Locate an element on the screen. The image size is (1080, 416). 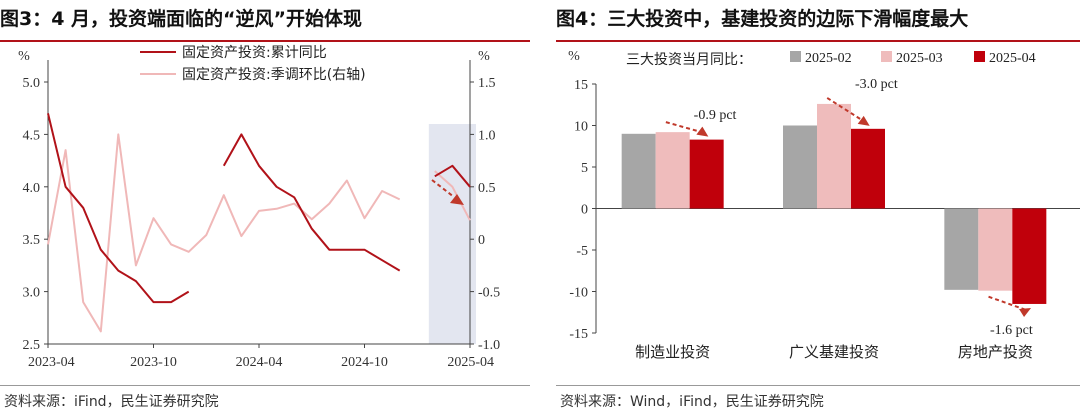
x-tick-label: 2024-04 is located at coordinates (259, 362).